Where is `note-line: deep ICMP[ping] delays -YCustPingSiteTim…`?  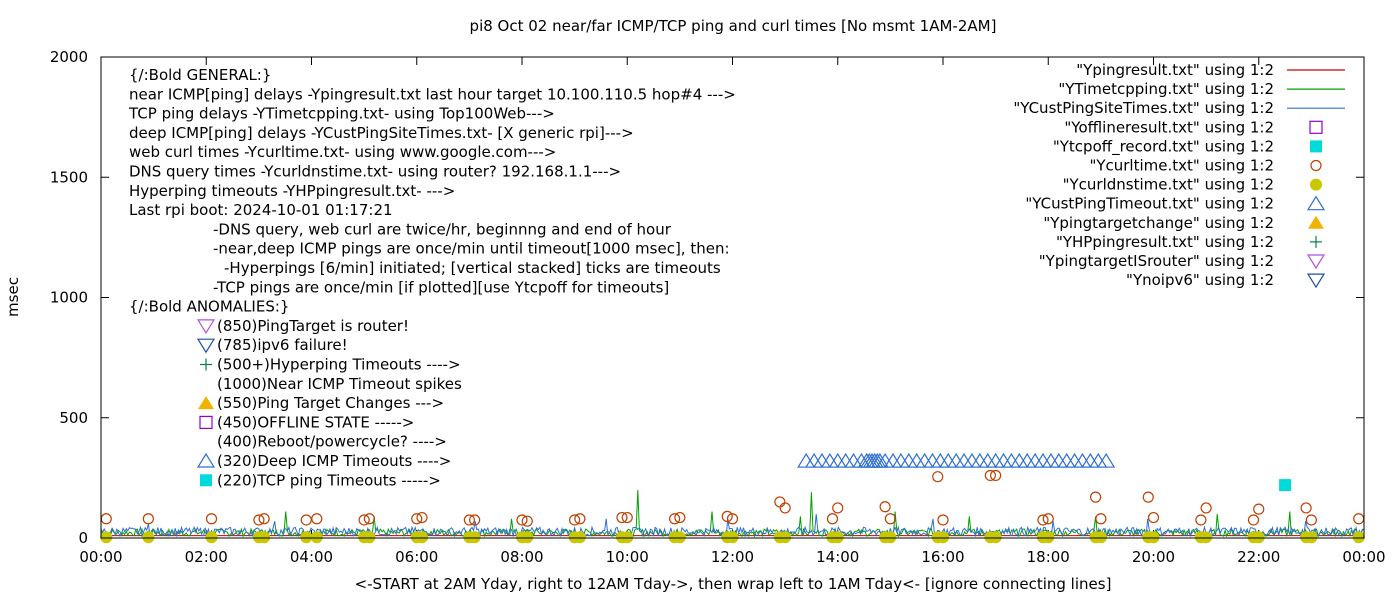 note-line: deep ICMP[ping] delays -YCustPingSiteTim… is located at coordinates (381, 133).